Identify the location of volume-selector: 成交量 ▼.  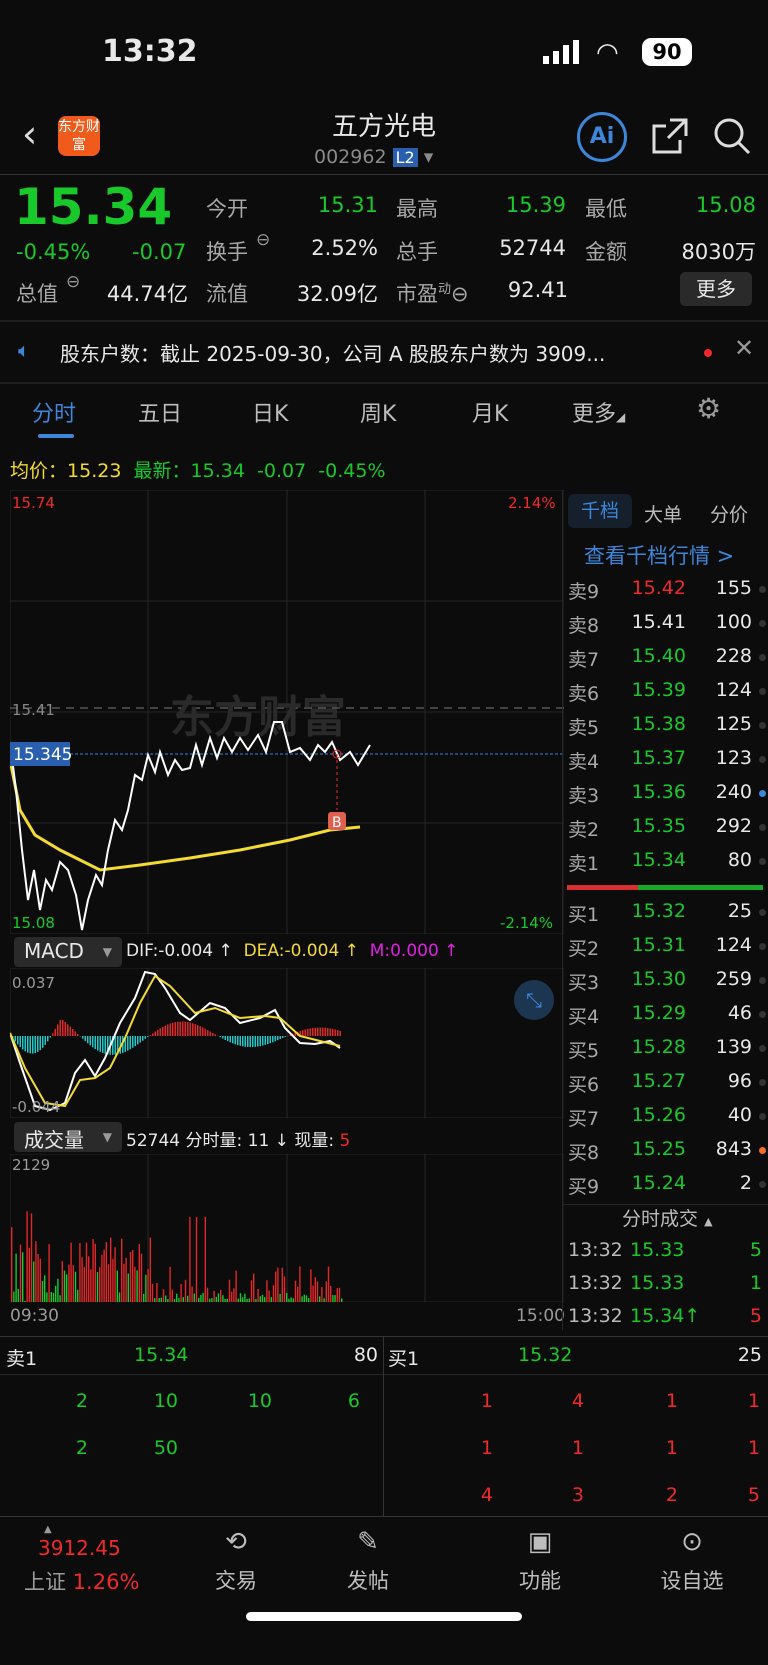
(68, 1137).